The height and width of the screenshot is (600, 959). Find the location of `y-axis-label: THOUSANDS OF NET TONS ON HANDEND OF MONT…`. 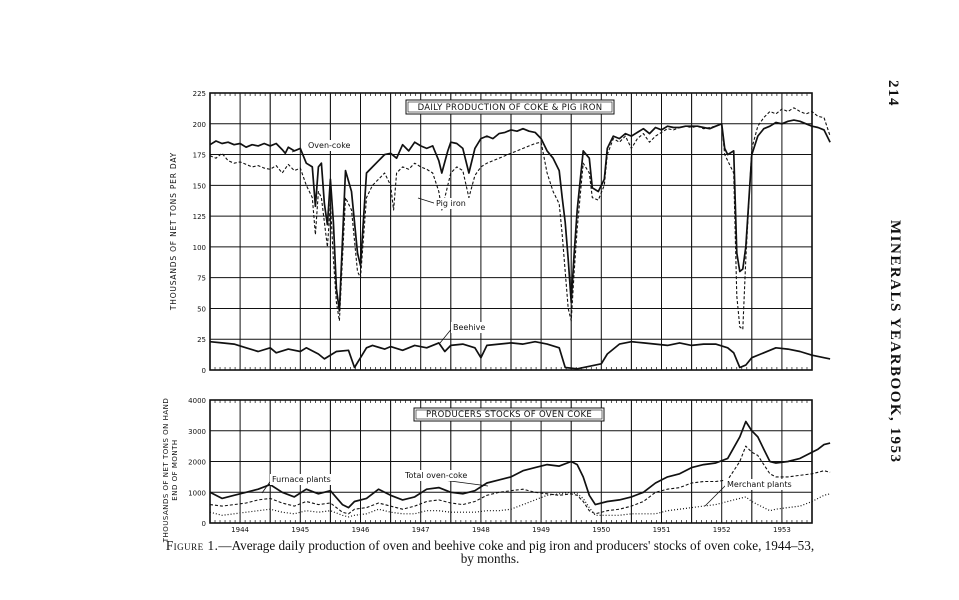

y-axis-label: THOUSANDS OF NET TONS ON HANDEND OF MONT… is located at coordinates (170, 471).